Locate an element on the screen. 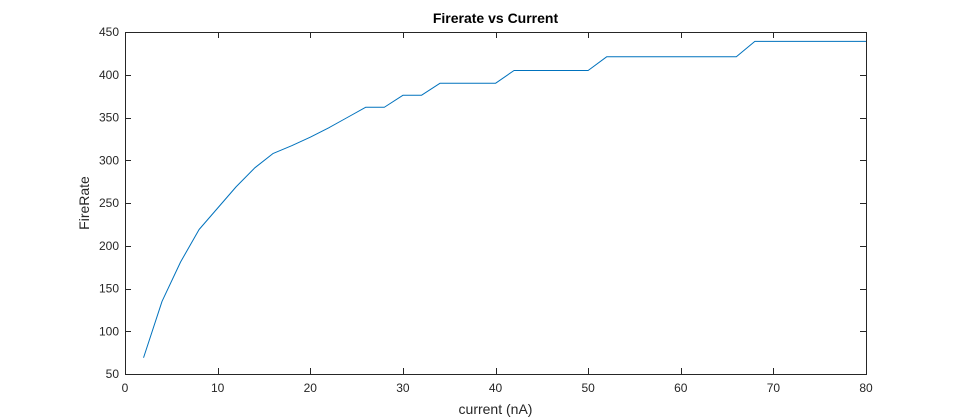  y-tick-label: 300 is located at coordinates (109, 160).